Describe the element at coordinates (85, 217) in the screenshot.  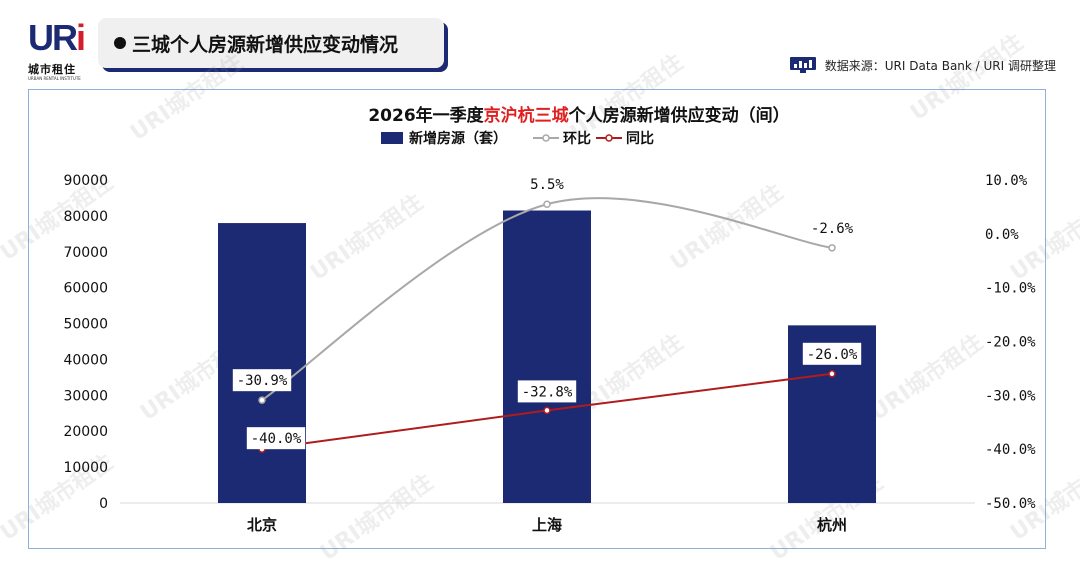
I see `left-axis-tick-label: 80000` at that location.